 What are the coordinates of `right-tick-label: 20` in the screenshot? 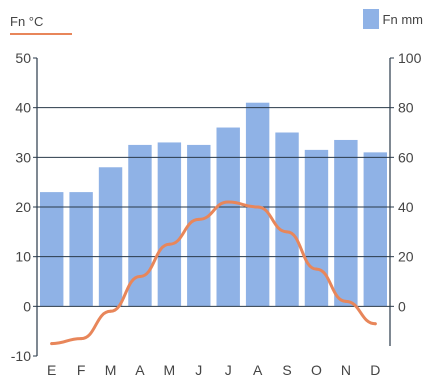 It's located at (406, 257).